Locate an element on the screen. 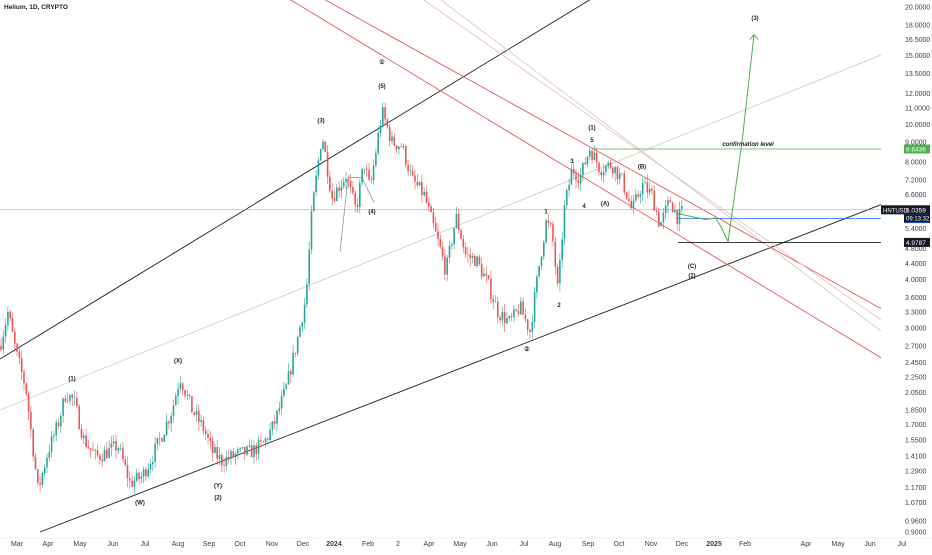 This screenshot has height=555, width=932. y-tick-label: 1.5500 is located at coordinates (916, 440).